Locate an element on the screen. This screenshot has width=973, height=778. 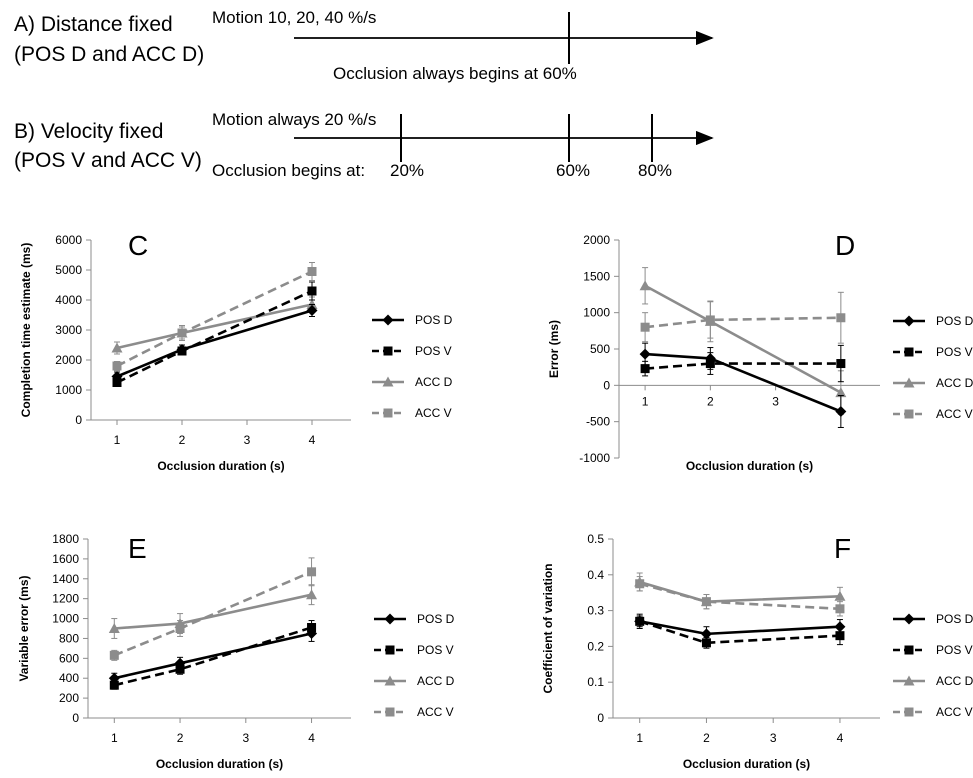
panel-e-series-line-pos-d is located at coordinates (213, 656).